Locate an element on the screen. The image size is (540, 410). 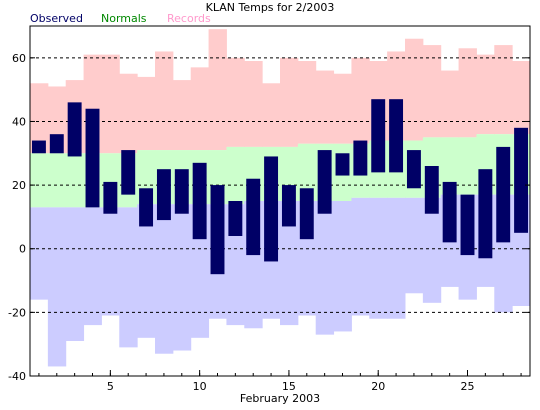
legend-records: Records is located at coordinates (189, 18).